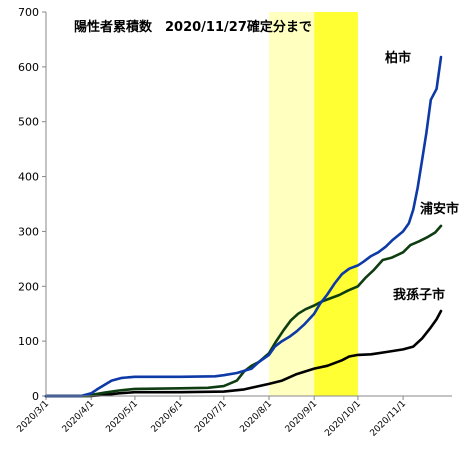 The image size is (467, 460). Describe the element at coordinates (28, 177) in the screenshot. I see `y-tick-label: 400` at that location.